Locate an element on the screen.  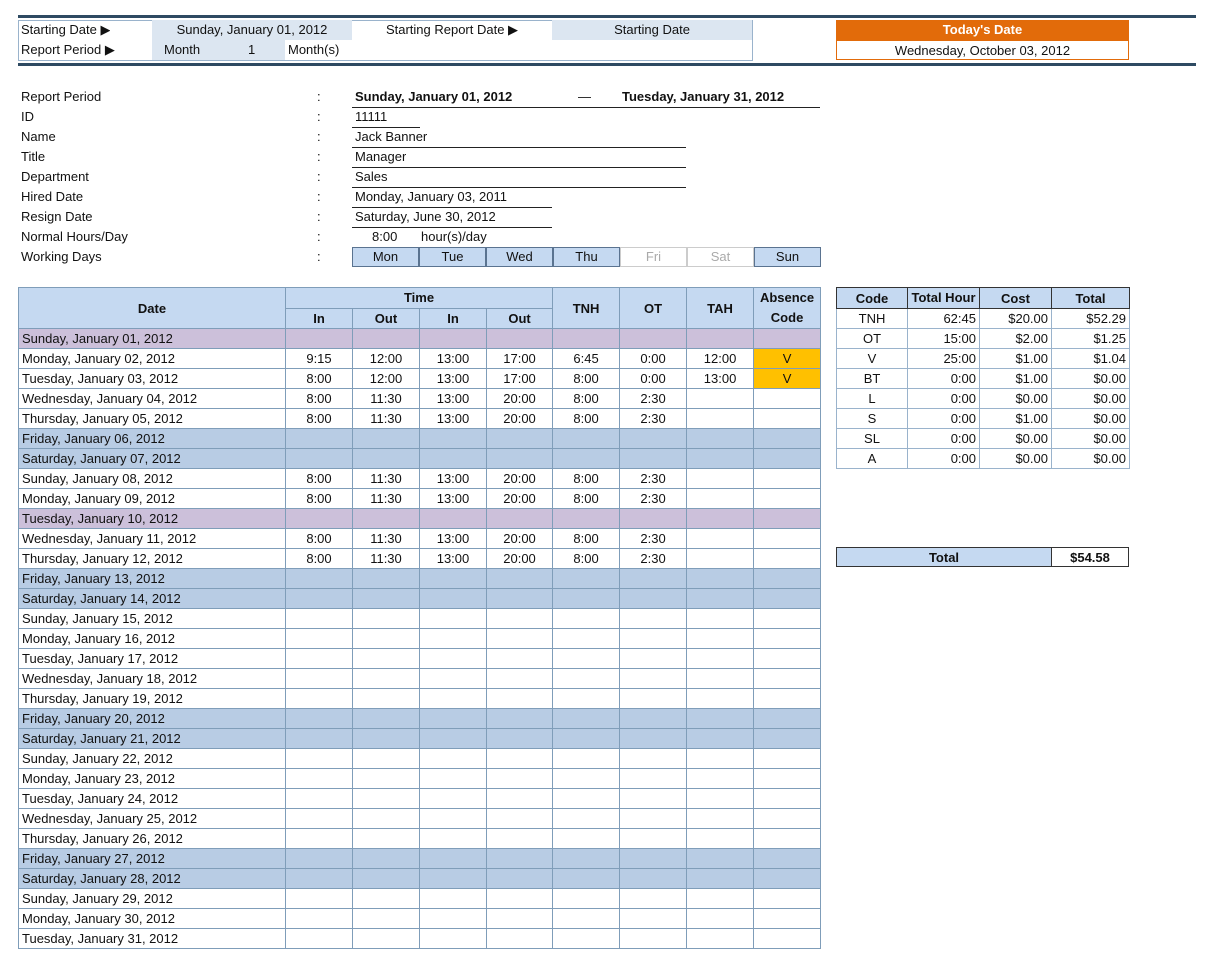
working-day-sun: Sun is located at coordinates (787, 257).